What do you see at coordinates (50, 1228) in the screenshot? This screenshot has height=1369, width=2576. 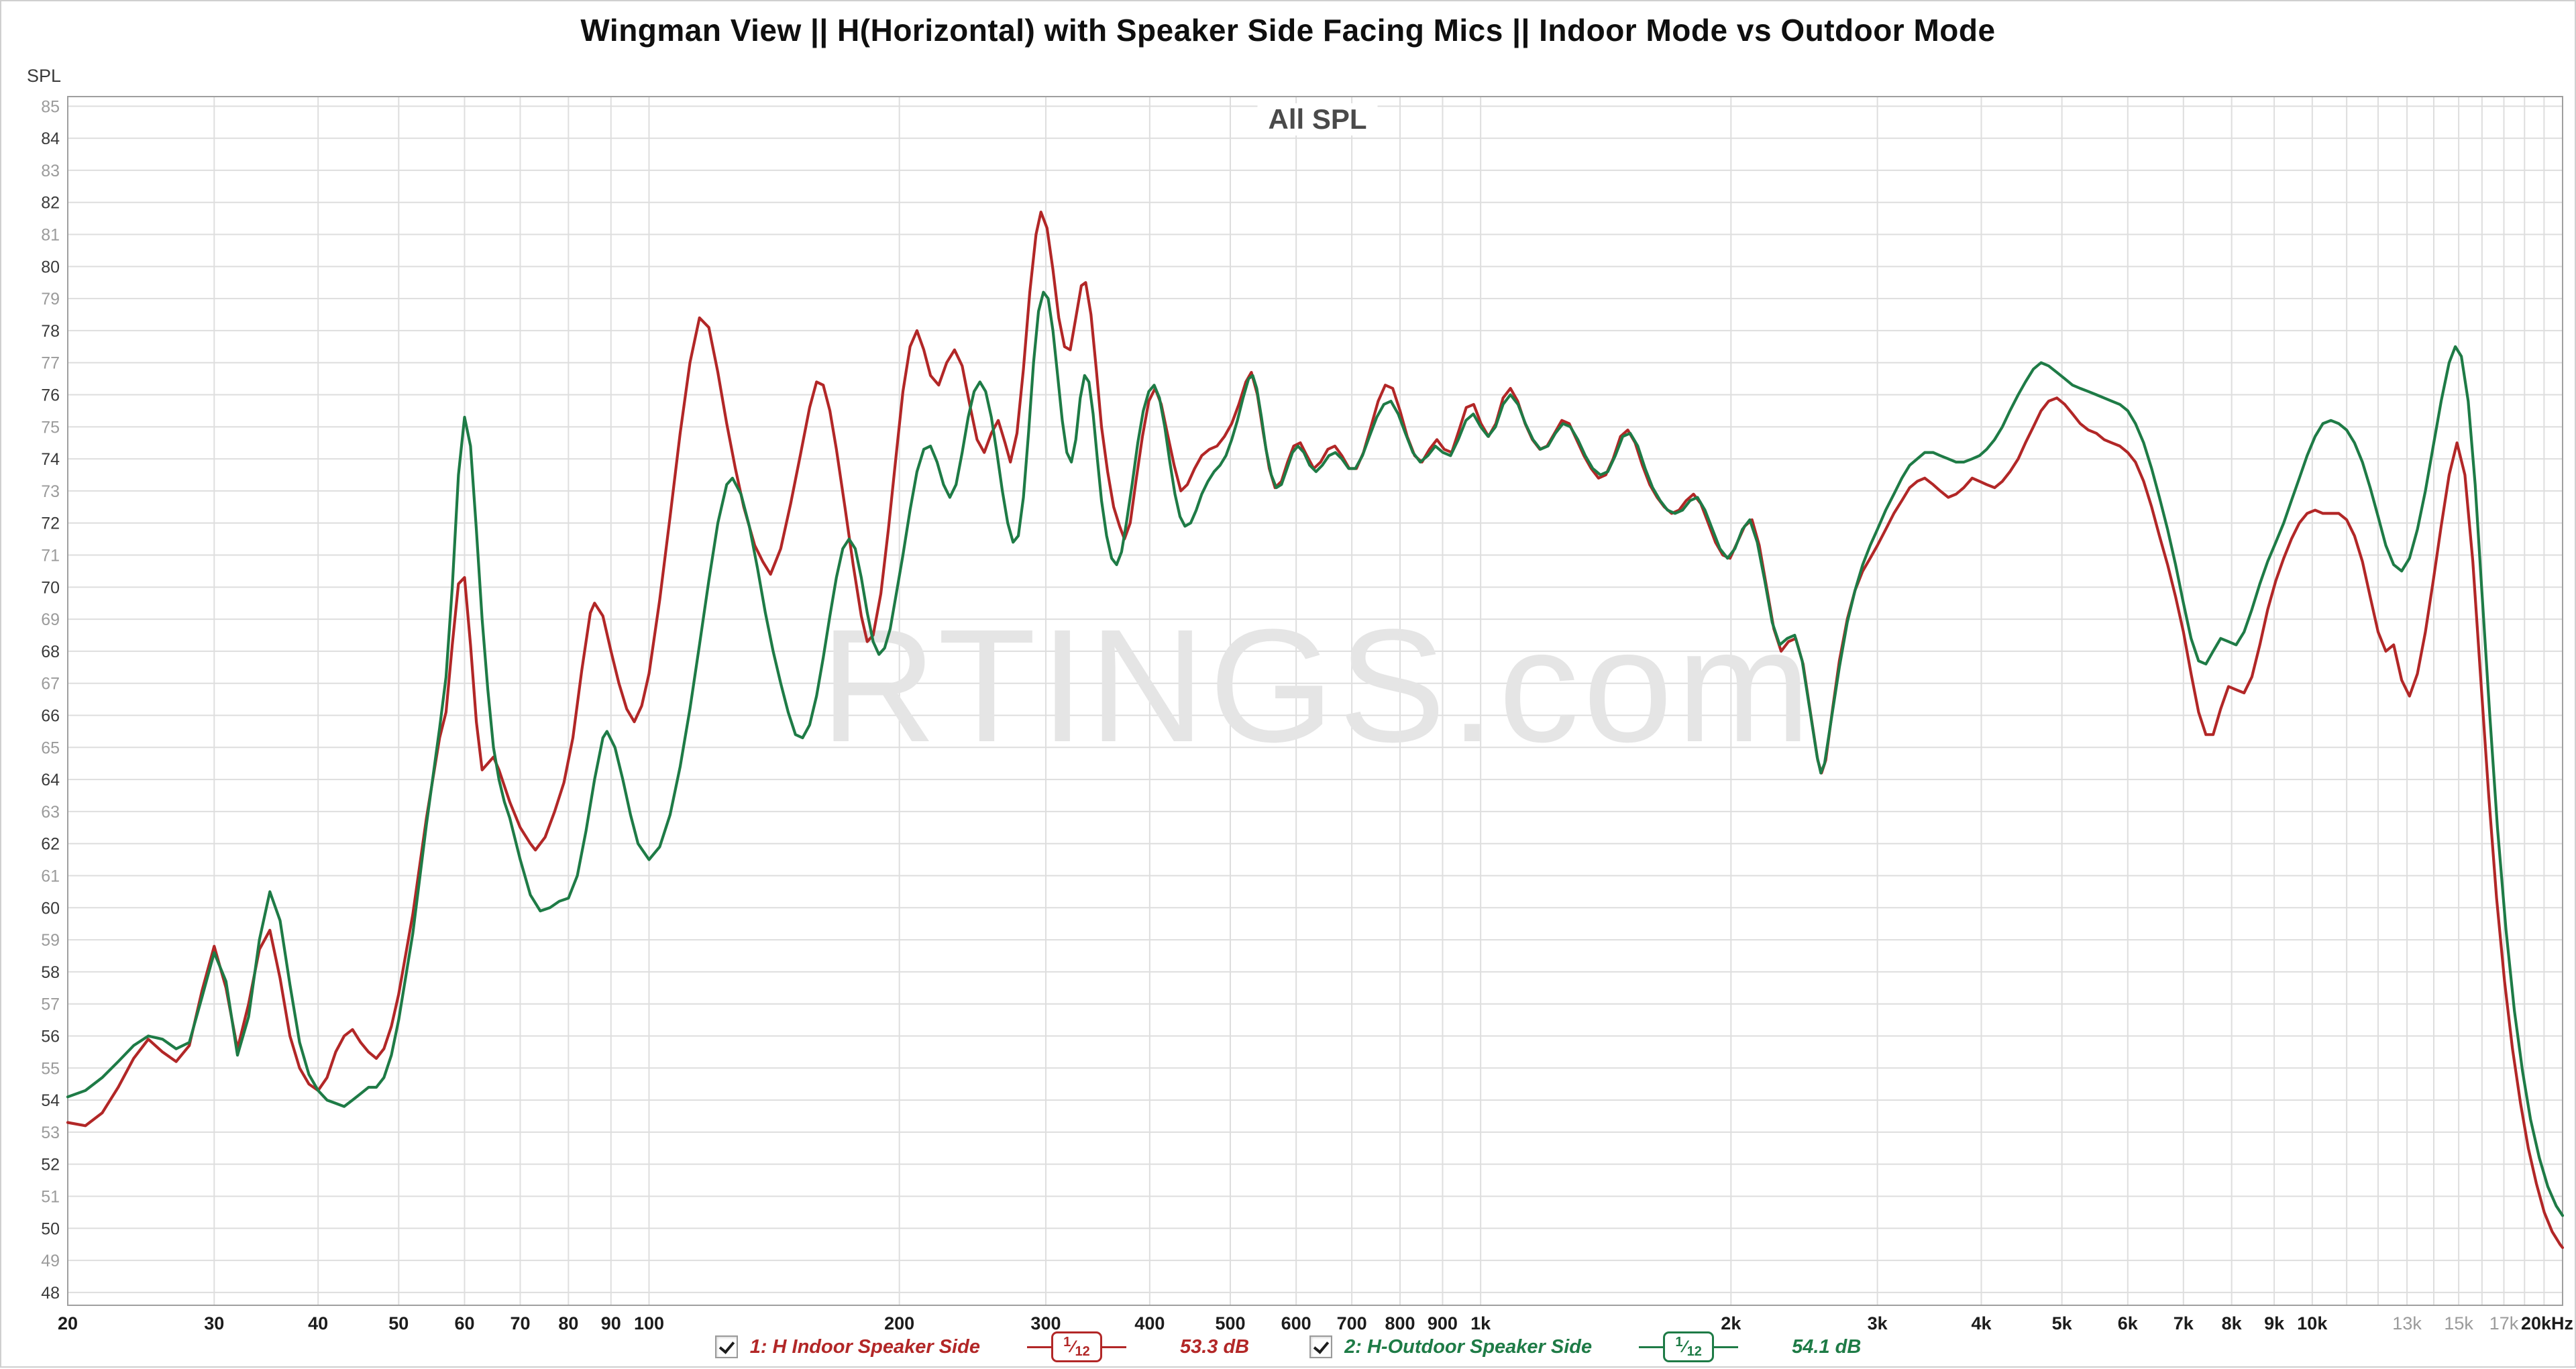 I see `y-tick-label: 50` at bounding box center [50, 1228].